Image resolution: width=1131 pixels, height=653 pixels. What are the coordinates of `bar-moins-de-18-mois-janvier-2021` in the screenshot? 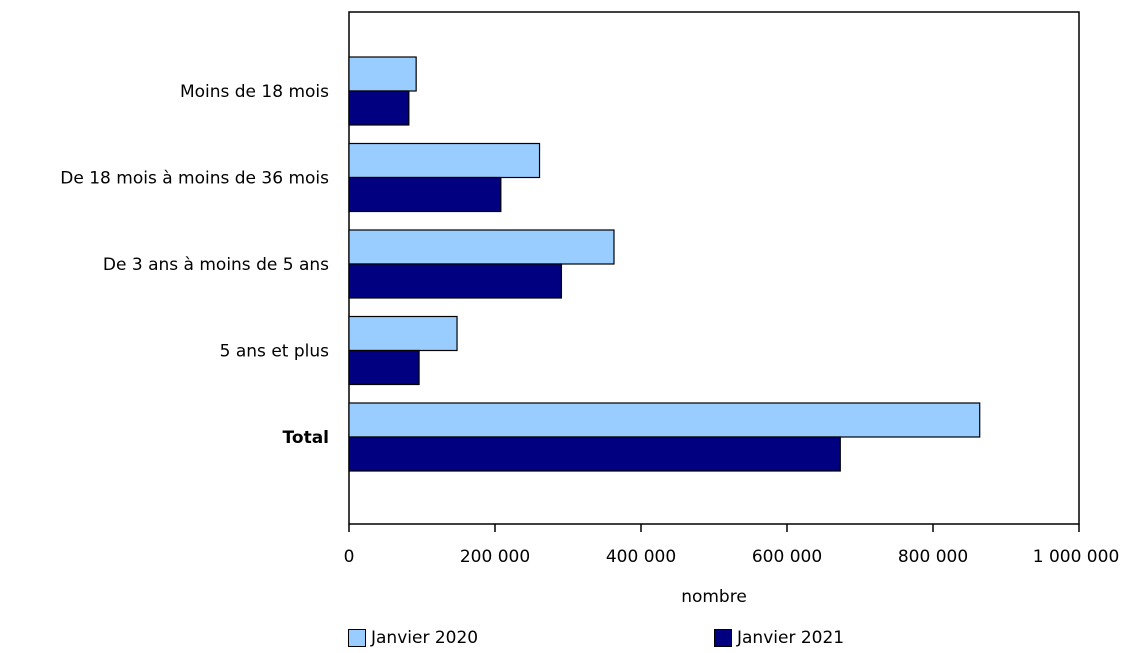 It's located at (379, 108).